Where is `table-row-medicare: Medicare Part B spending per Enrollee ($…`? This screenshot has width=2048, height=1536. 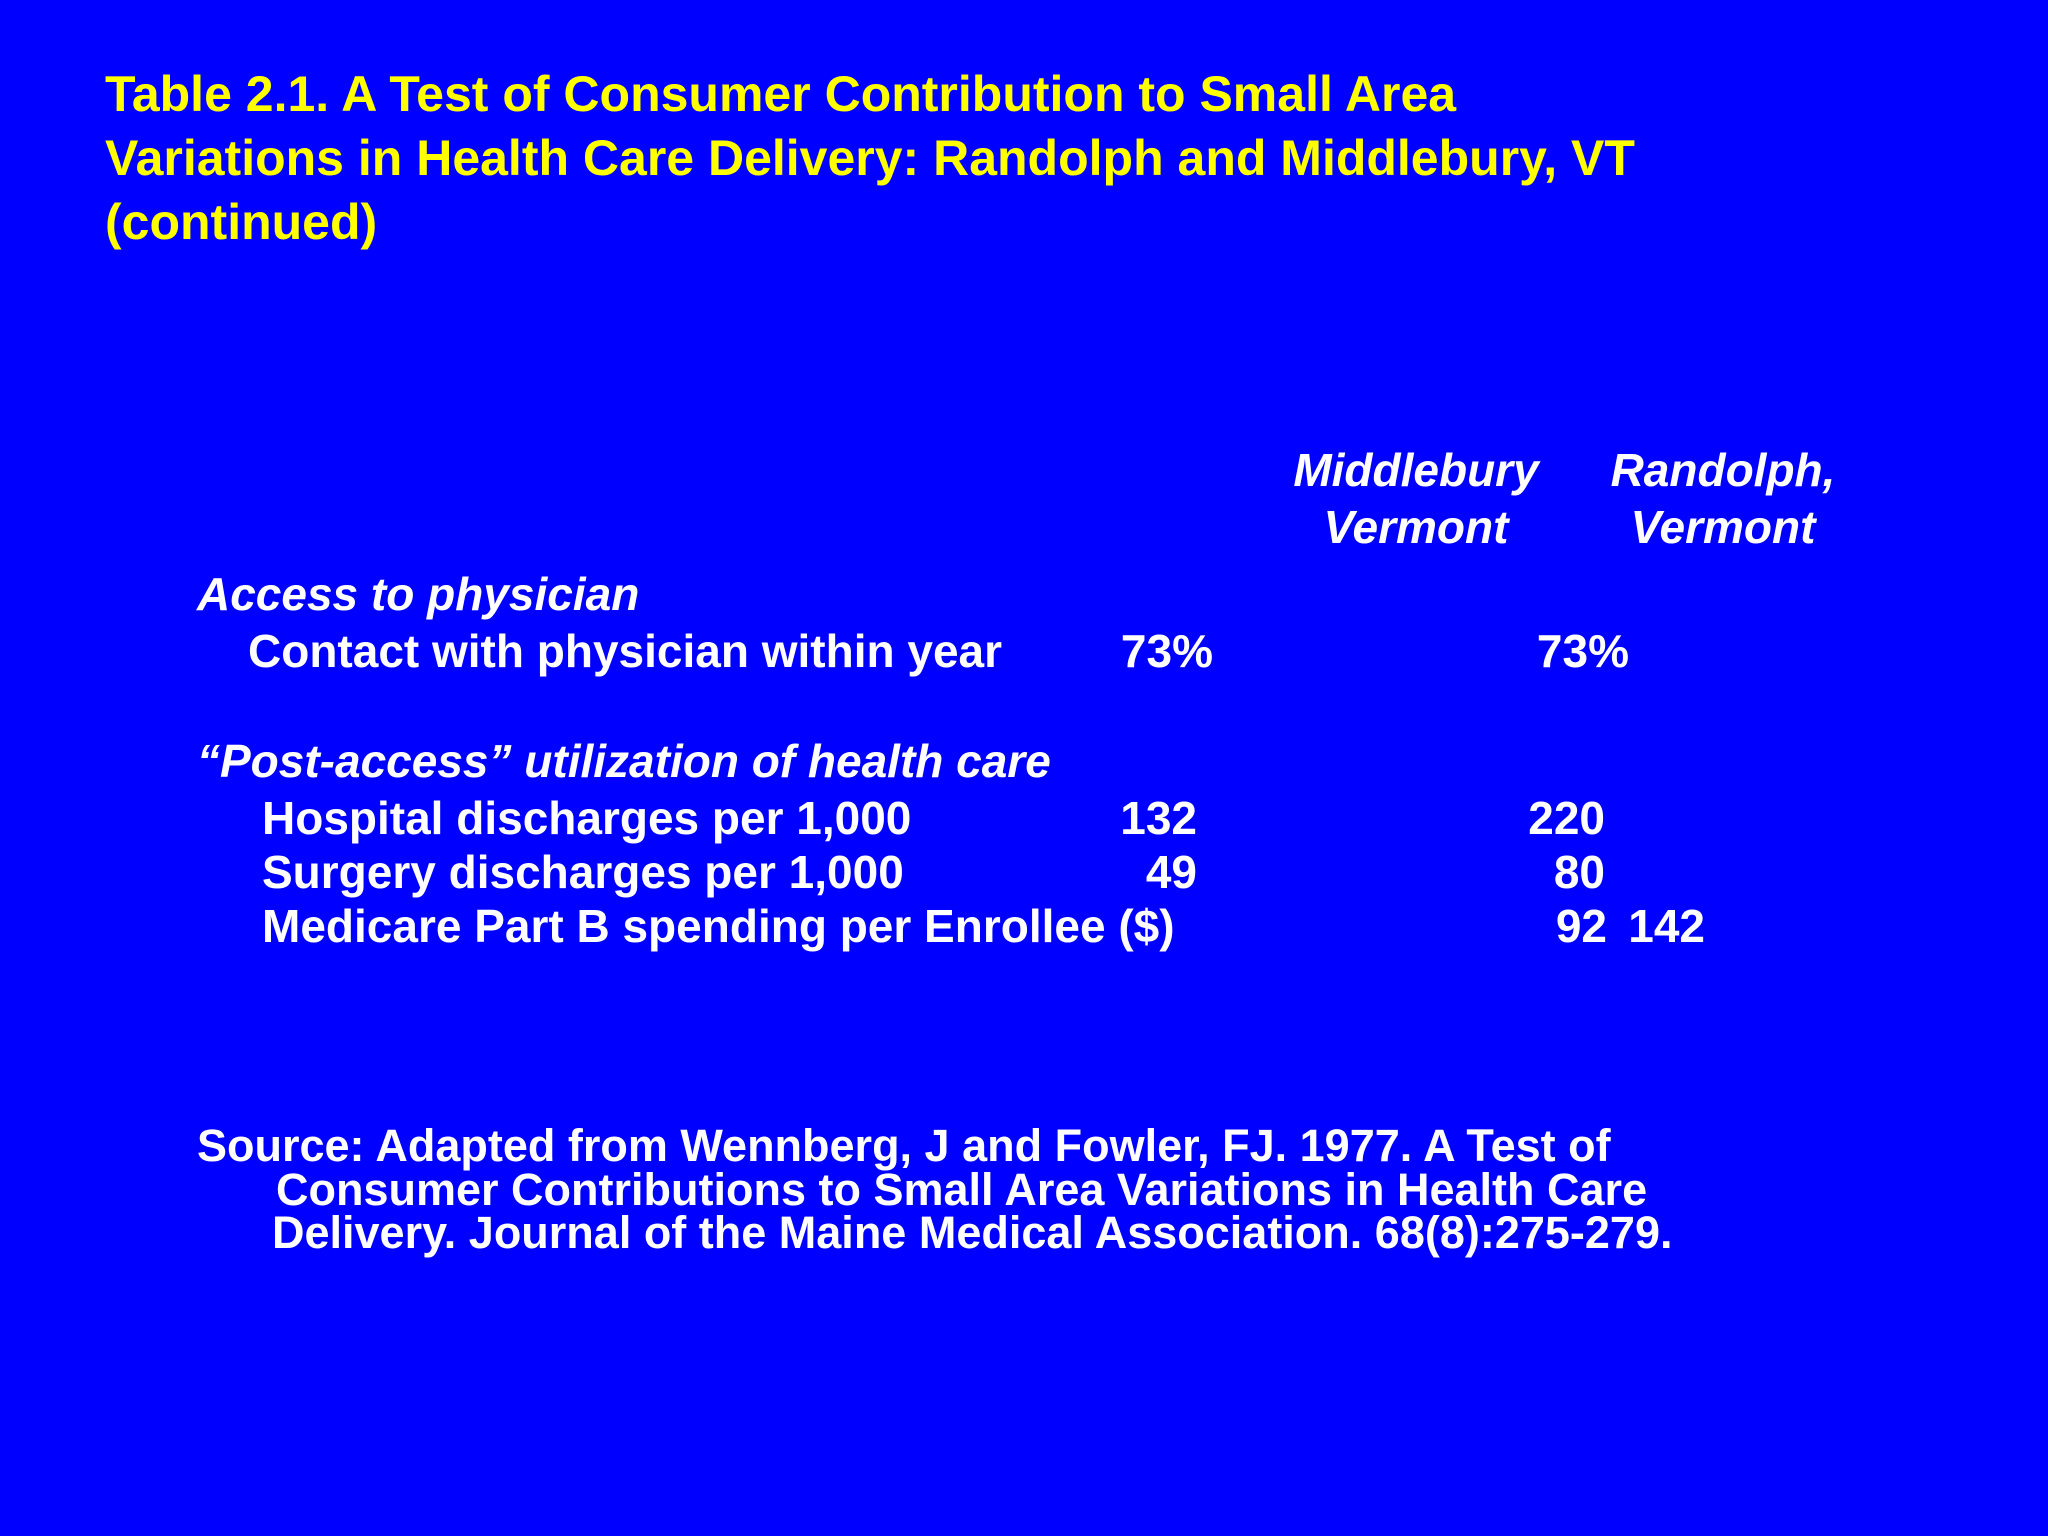 table-row-medicare: Medicare Part B spending per Enrollee ($… is located at coordinates (1024, 926).